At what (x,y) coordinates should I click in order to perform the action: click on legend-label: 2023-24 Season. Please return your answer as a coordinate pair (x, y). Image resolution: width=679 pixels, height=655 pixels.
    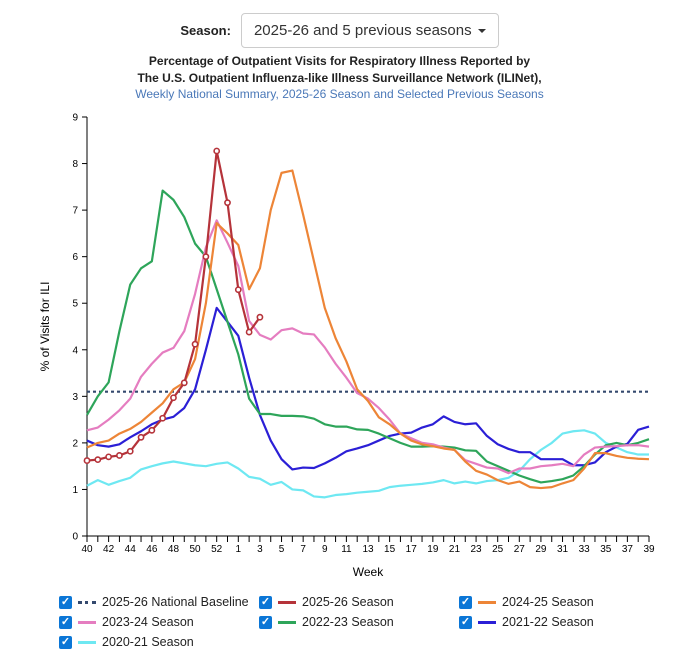
    Looking at the image, I should click on (148, 622).